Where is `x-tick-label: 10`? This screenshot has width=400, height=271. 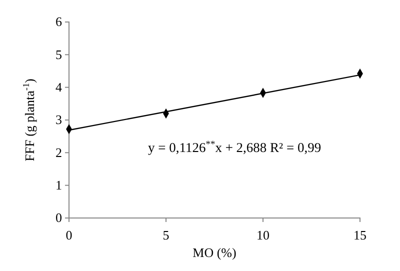
x-tick-label: 10 is located at coordinates (263, 234).